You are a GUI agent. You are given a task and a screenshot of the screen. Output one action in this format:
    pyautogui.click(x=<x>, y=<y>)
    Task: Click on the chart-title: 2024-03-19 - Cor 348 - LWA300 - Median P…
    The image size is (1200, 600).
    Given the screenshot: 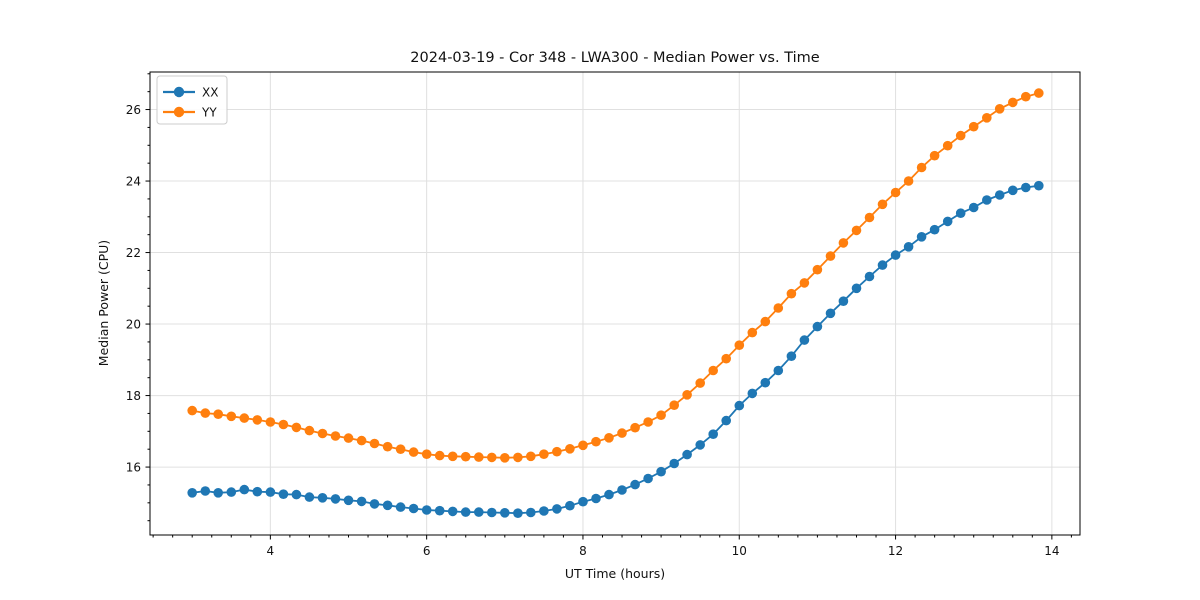 What is the action you would take?
    pyautogui.click(x=614, y=58)
    